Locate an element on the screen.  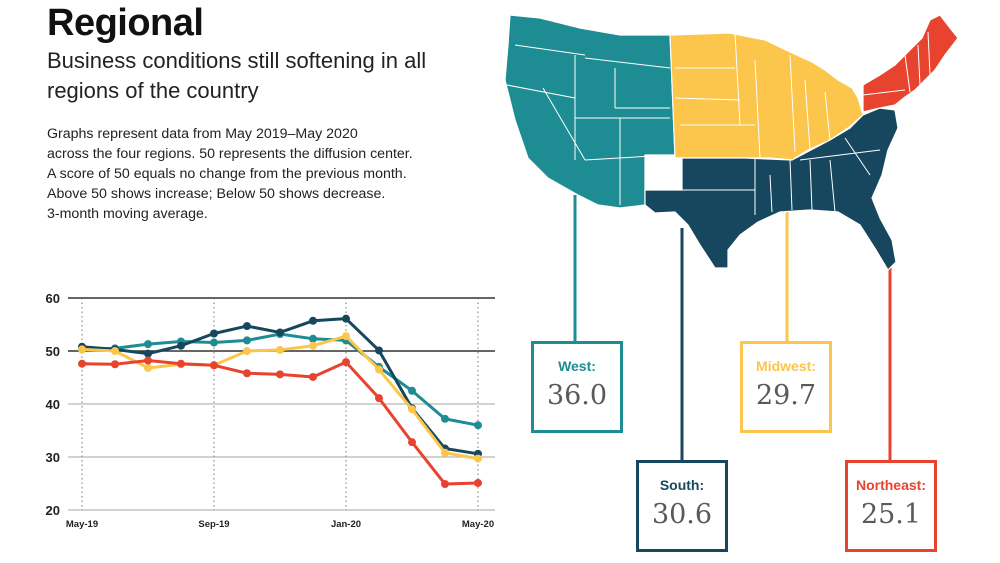
west-callout: West: 36.0 is located at coordinates (577, 387).